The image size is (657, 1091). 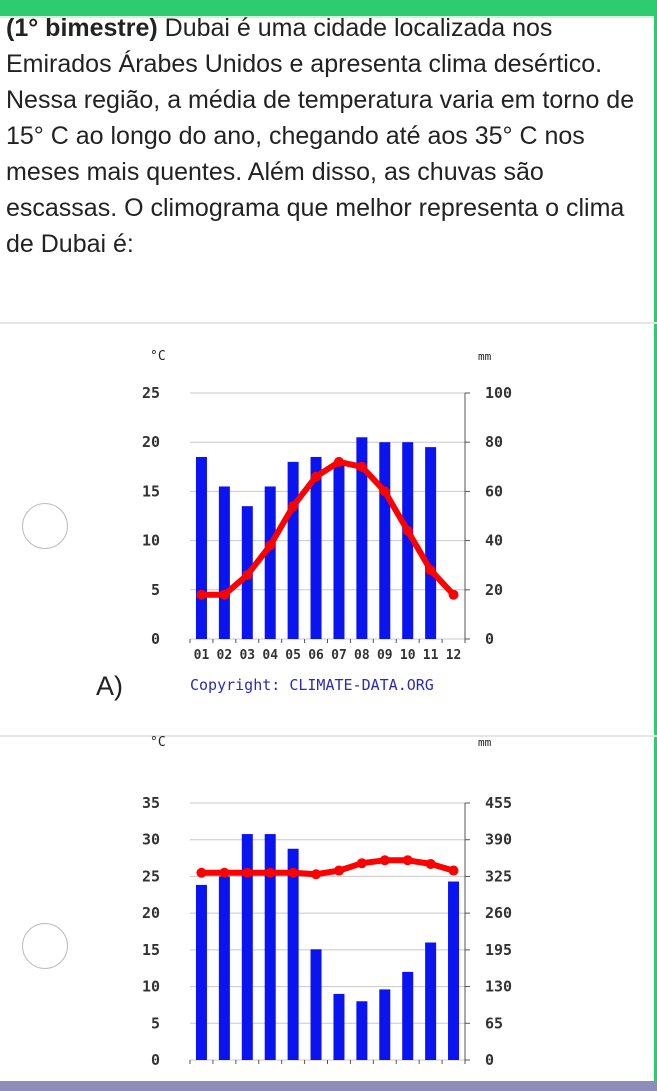 What do you see at coordinates (45, 526) in the screenshot?
I see `option-a-radio` at bounding box center [45, 526].